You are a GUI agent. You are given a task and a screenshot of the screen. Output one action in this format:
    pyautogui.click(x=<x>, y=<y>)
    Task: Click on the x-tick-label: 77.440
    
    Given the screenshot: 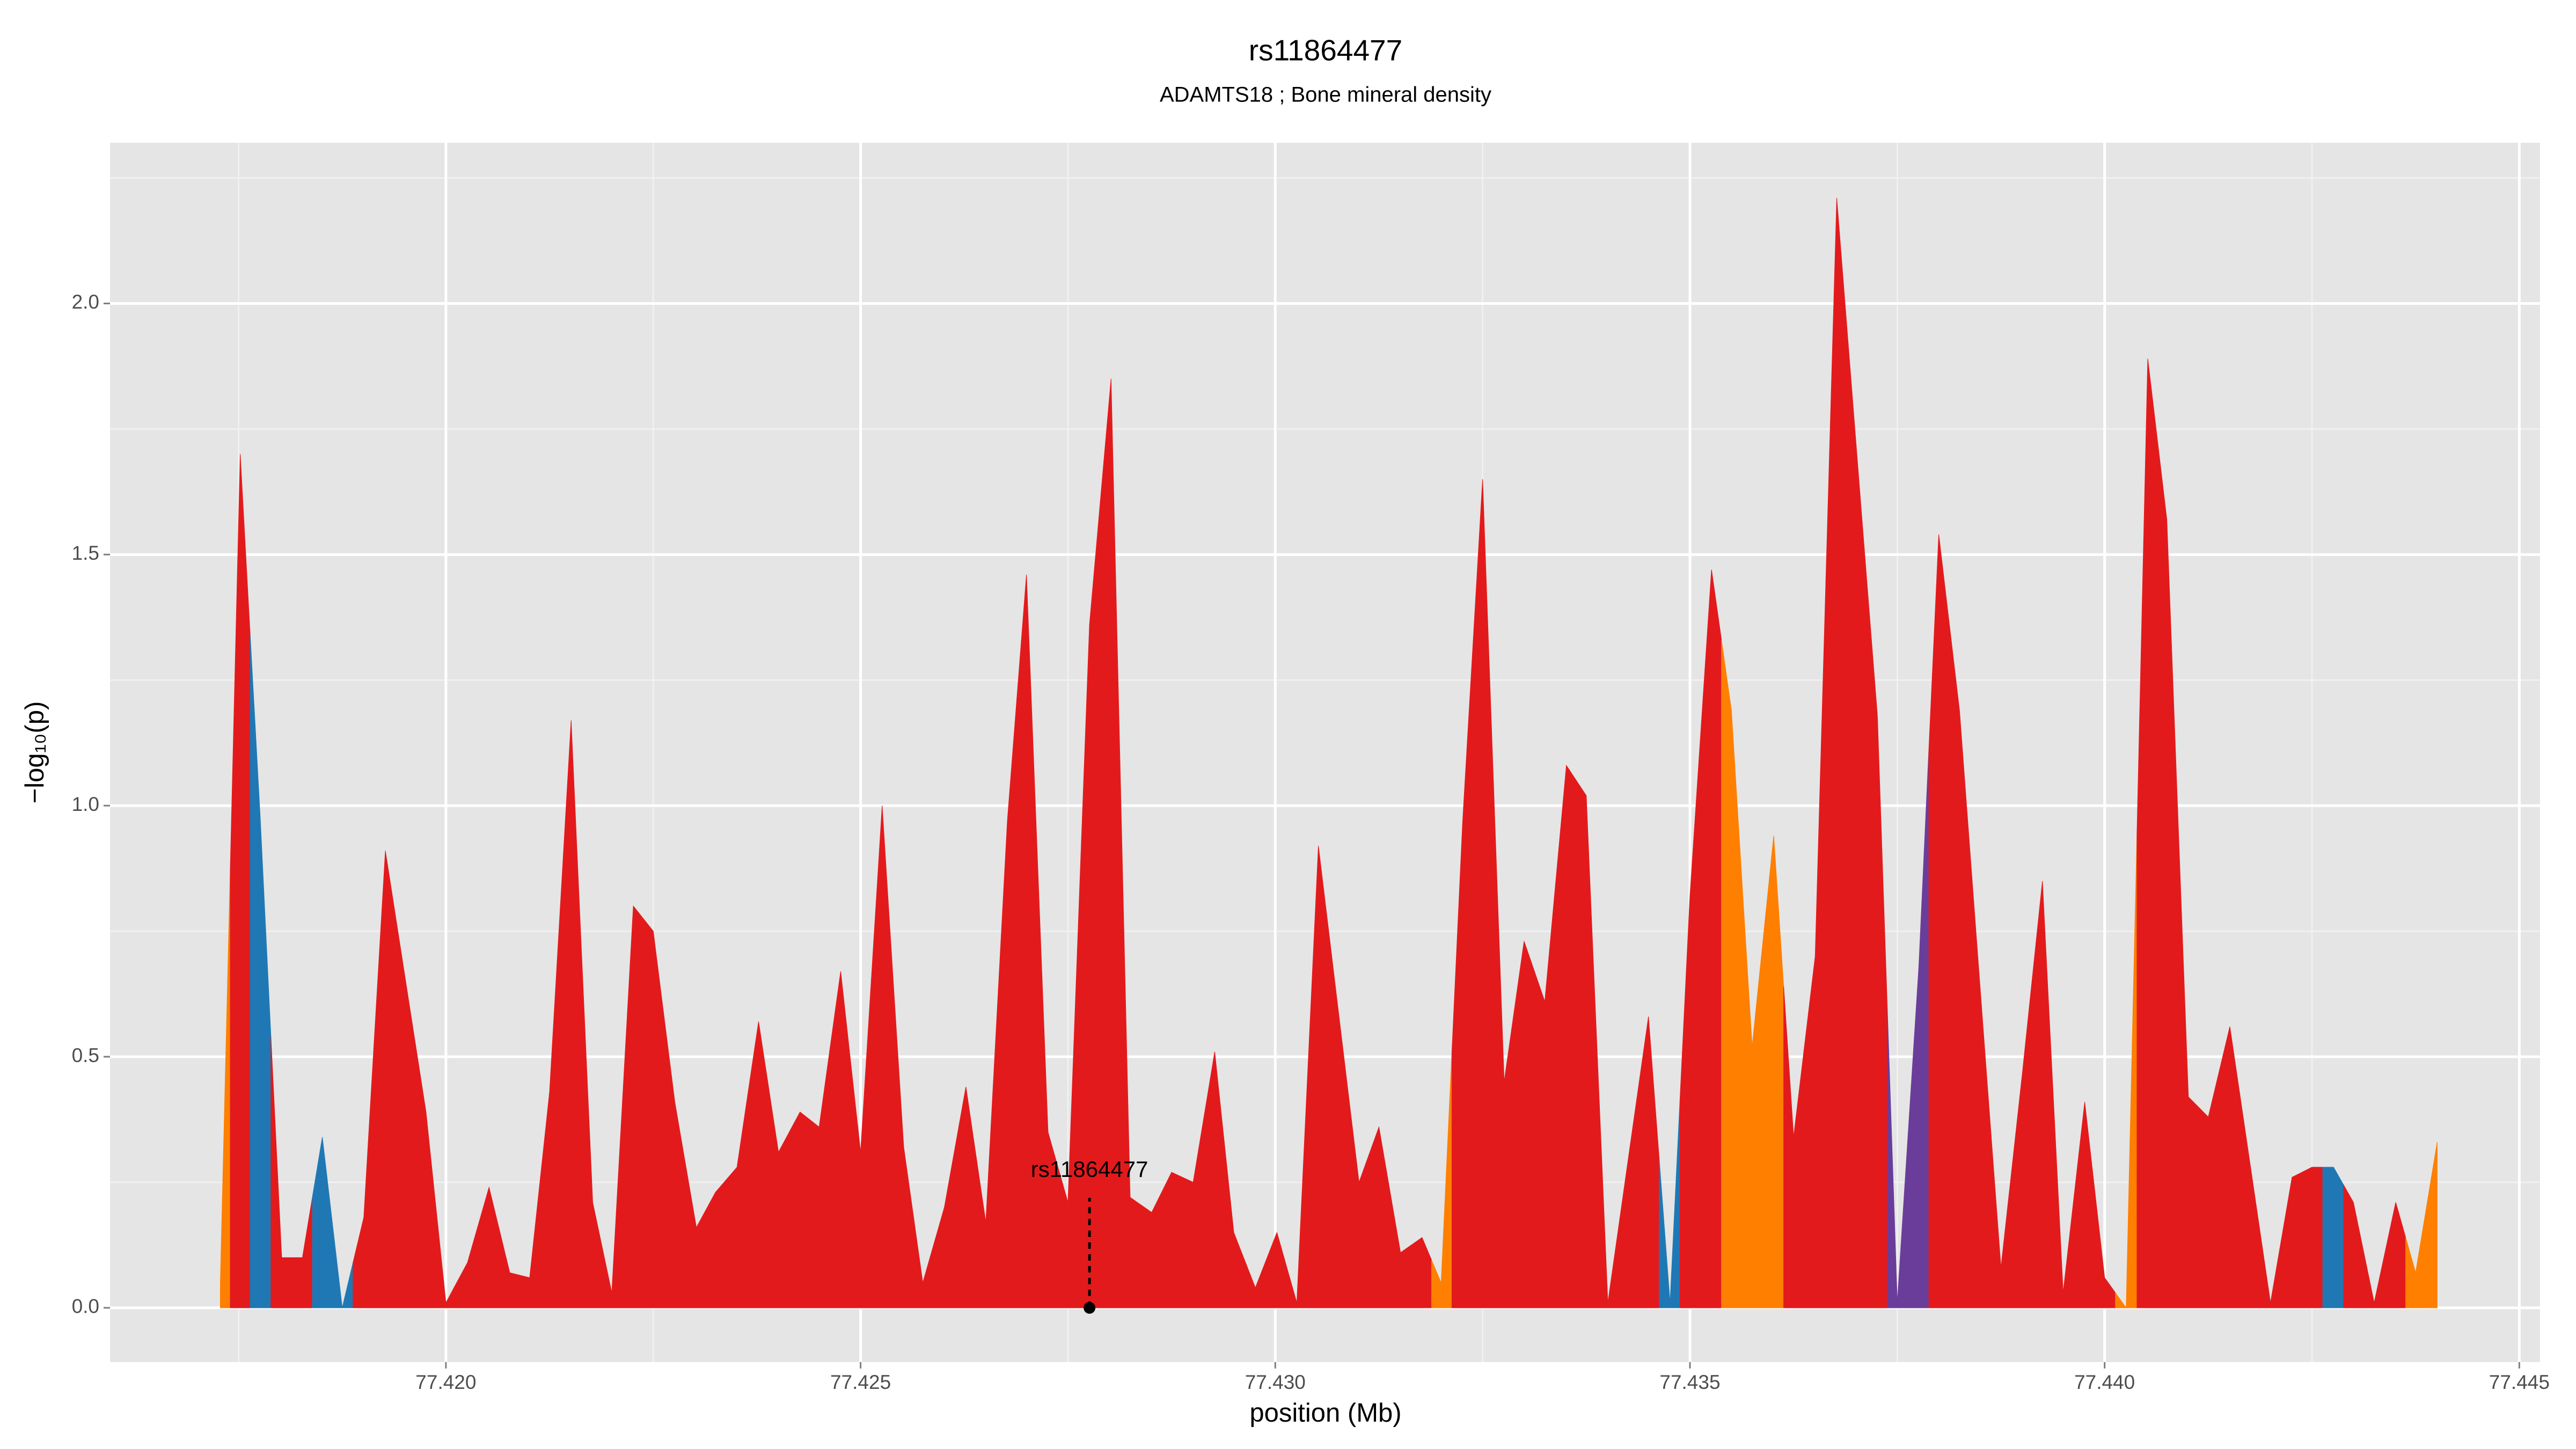 What is the action you would take?
    pyautogui.click(x=2104, y=1382)
    